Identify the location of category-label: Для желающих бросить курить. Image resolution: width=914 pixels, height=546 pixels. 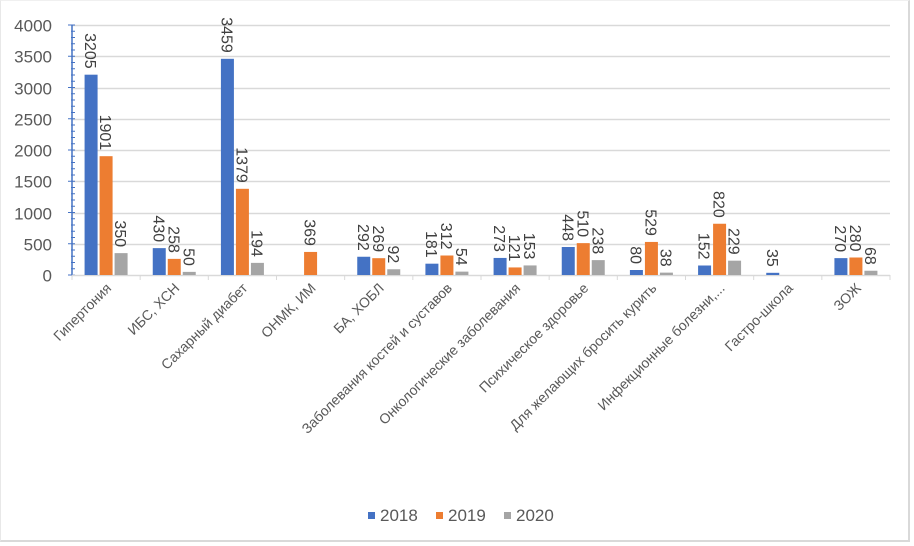
(582, 356).